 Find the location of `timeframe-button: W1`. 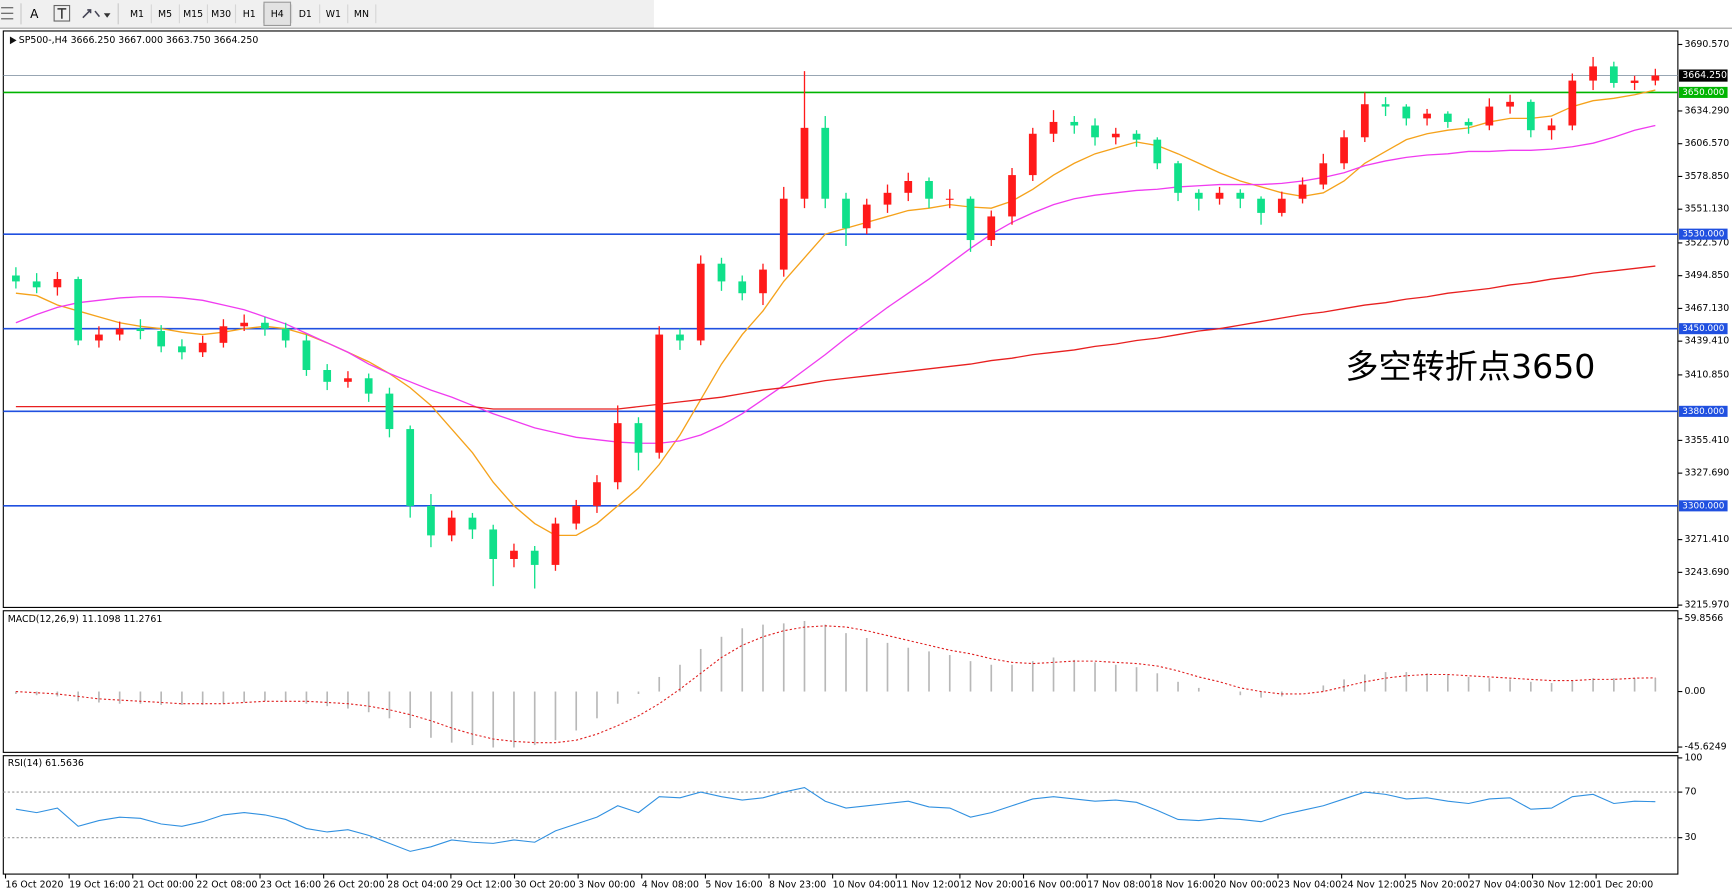

timeframe-button: W1 is located at coordinates (333, 14).